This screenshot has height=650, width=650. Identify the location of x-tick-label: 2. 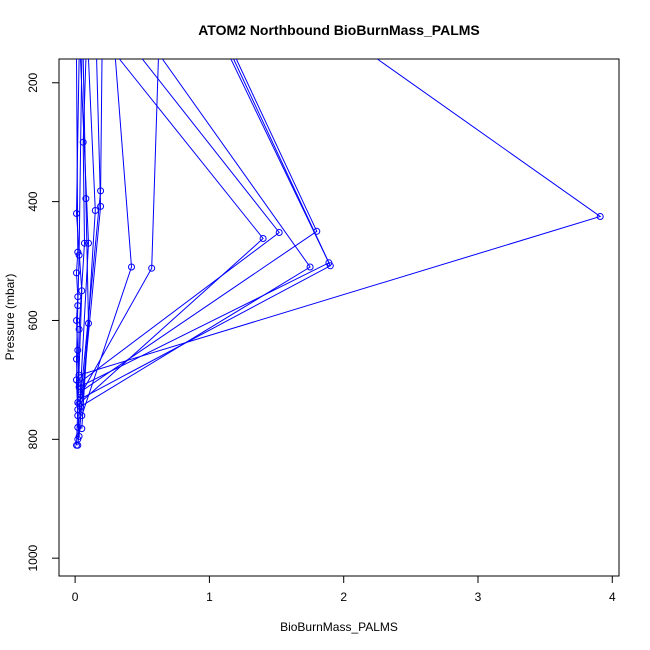
(343, 597).